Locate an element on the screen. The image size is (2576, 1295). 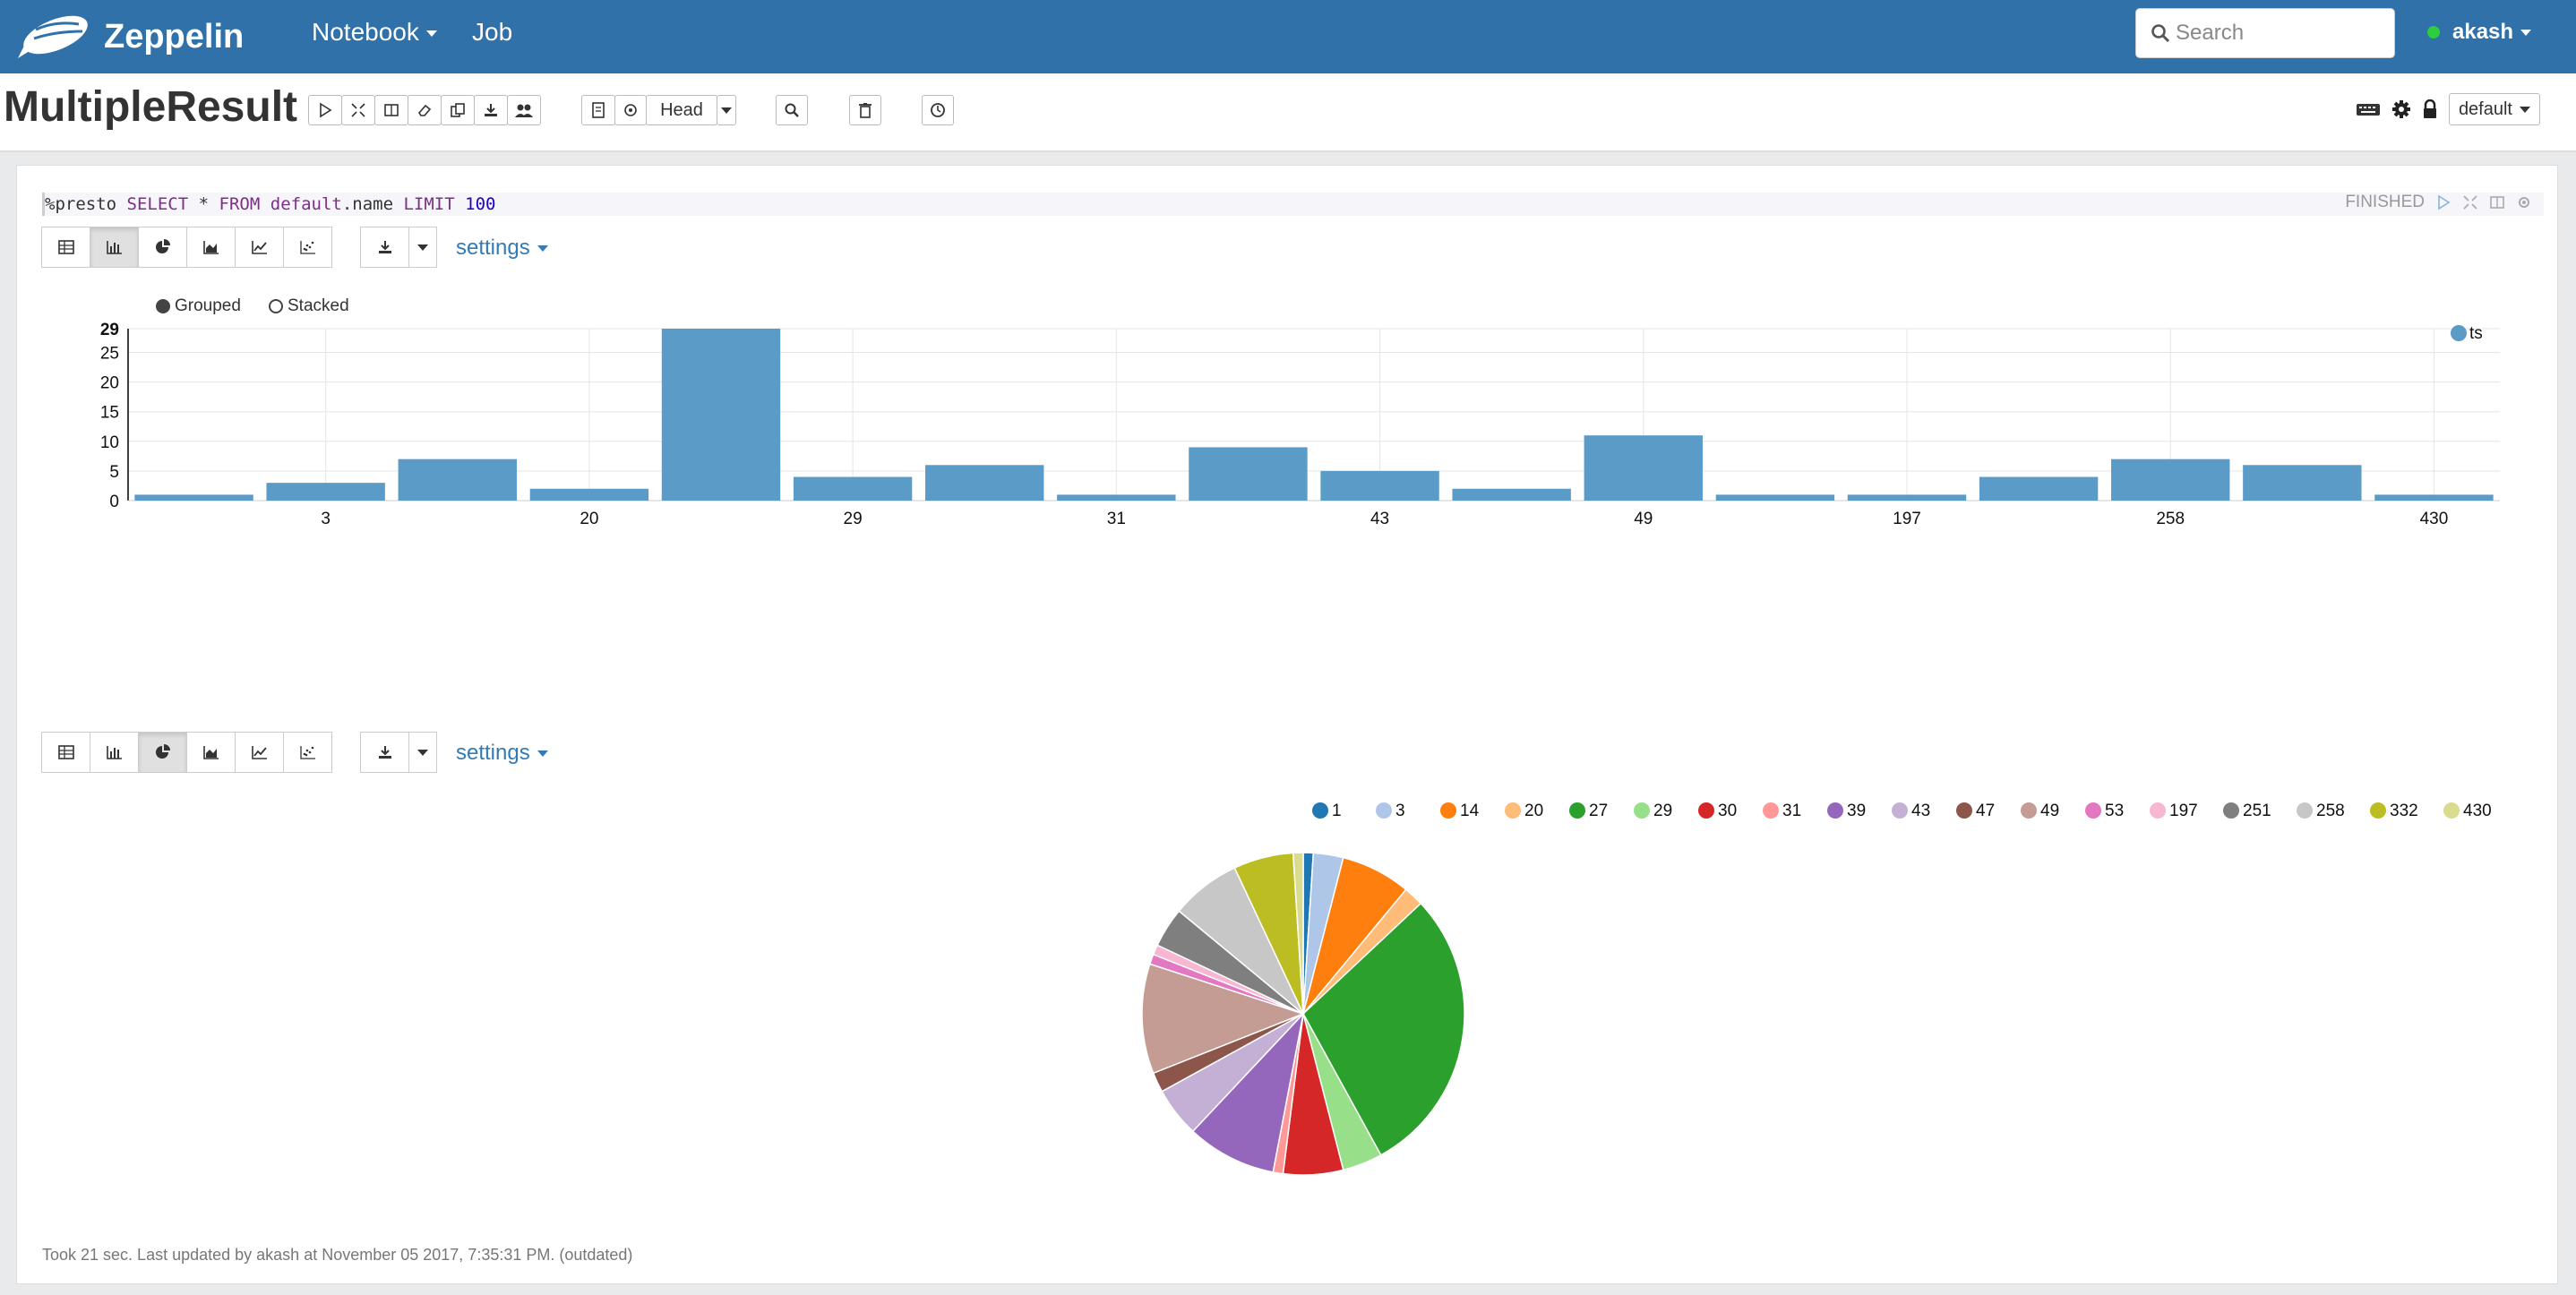
legend-label: 31 is located at coordinates (1791, 811).